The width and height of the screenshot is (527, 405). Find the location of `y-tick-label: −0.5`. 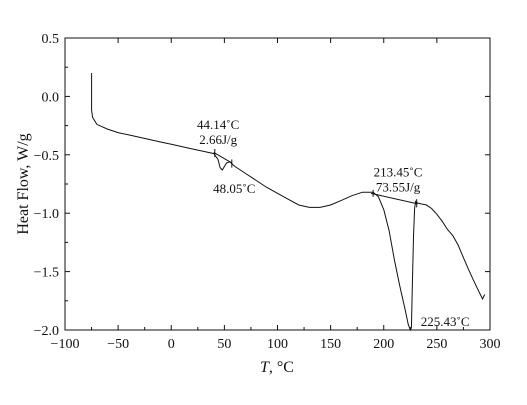

y-tick-label: −0.5 is located at coordinates (46, 156).